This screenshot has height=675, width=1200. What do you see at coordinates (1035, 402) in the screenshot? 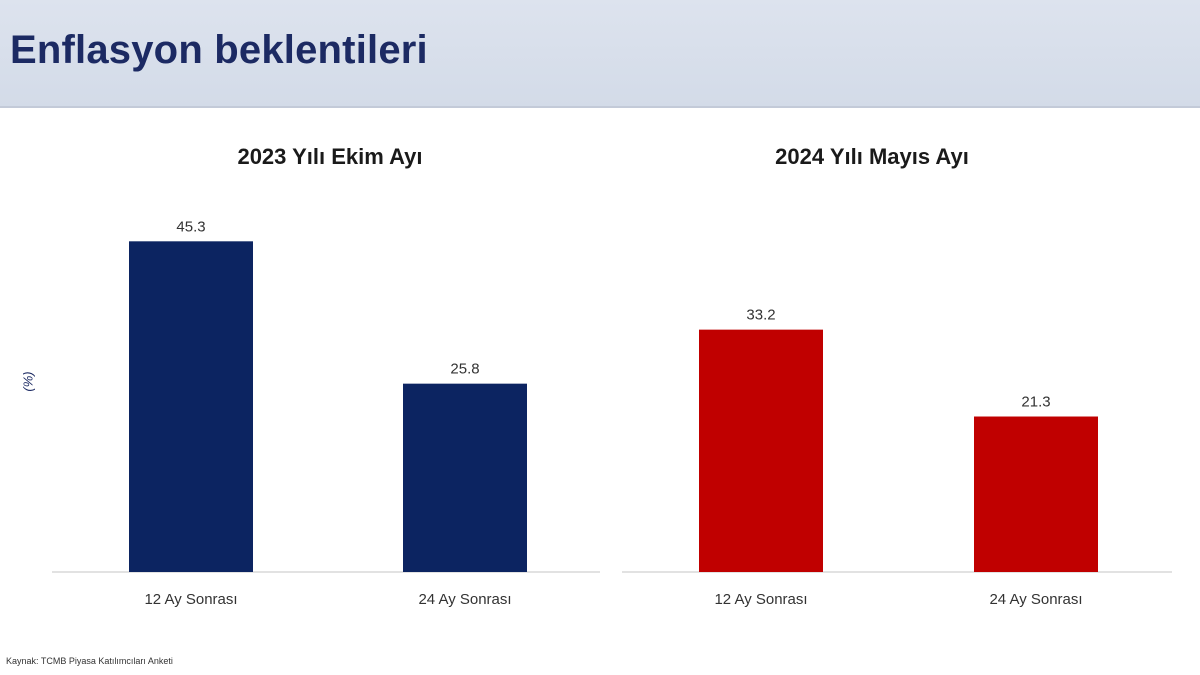
I see `data-label: 21.3` at bounding box center [1035, 402].